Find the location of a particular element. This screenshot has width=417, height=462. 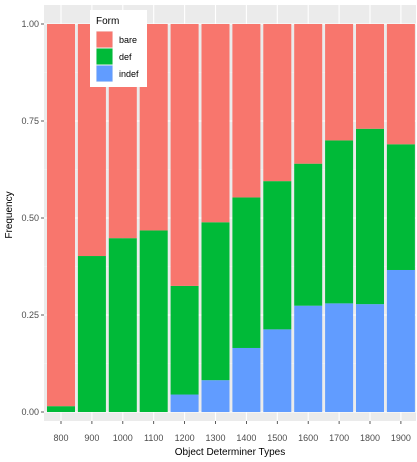

x-tick-label: 1800 is located at coordinates (370, 438).